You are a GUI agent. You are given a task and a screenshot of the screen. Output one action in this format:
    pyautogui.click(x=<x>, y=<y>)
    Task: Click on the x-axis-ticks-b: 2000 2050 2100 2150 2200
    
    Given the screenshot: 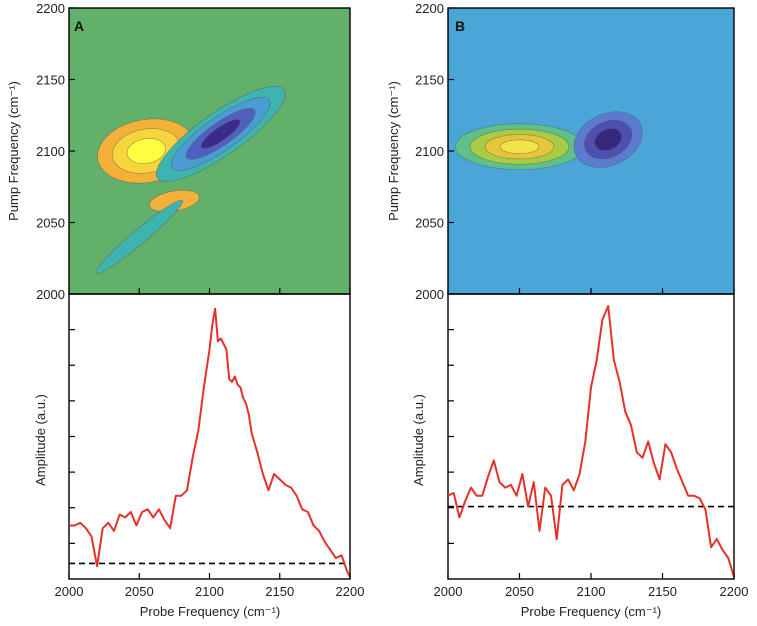 What is the action you would take?
    pyautogui.click(x=591, y=586)
    